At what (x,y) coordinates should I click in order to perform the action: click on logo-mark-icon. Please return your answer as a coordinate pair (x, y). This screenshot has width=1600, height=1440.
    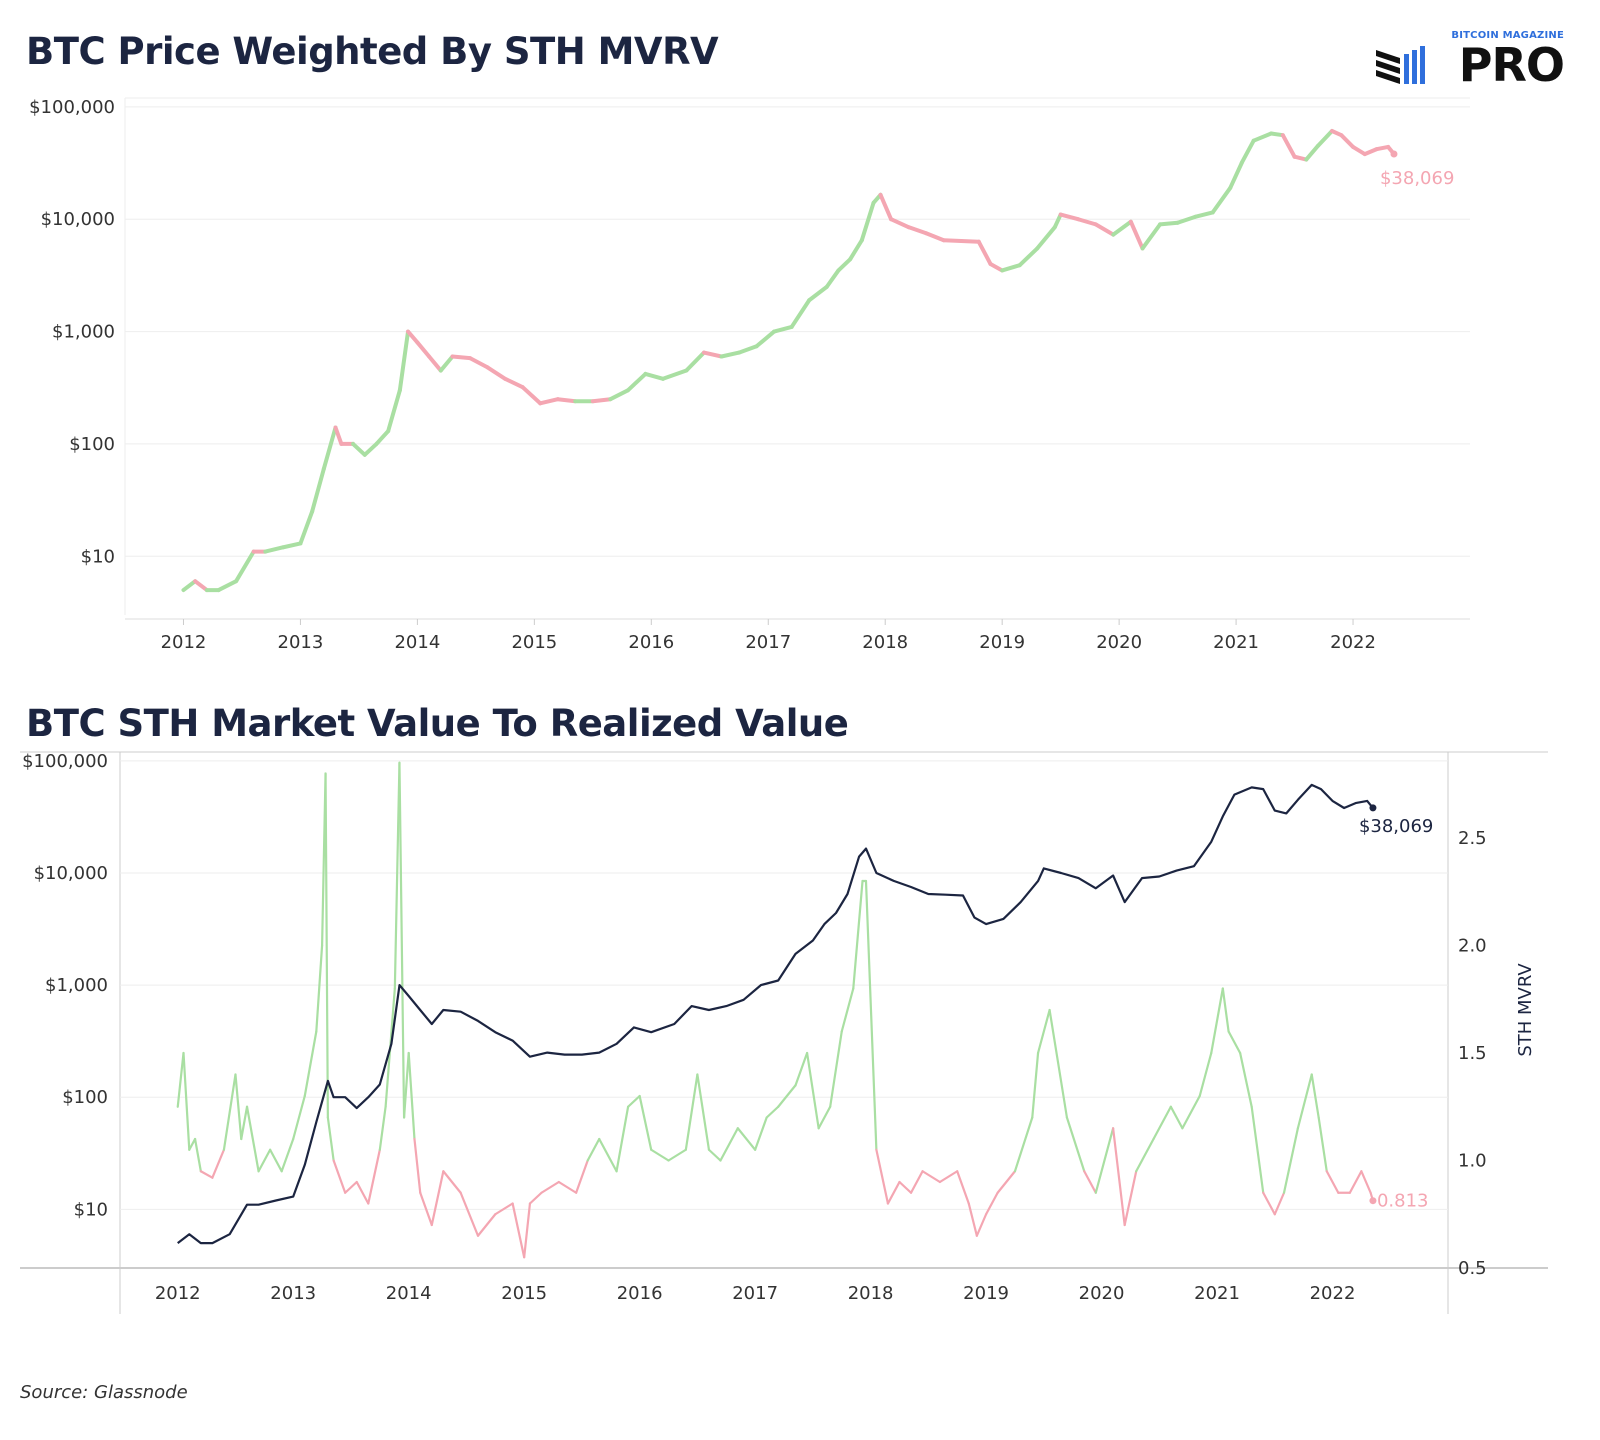
    Looking at the image, I should click on (1400, 65).